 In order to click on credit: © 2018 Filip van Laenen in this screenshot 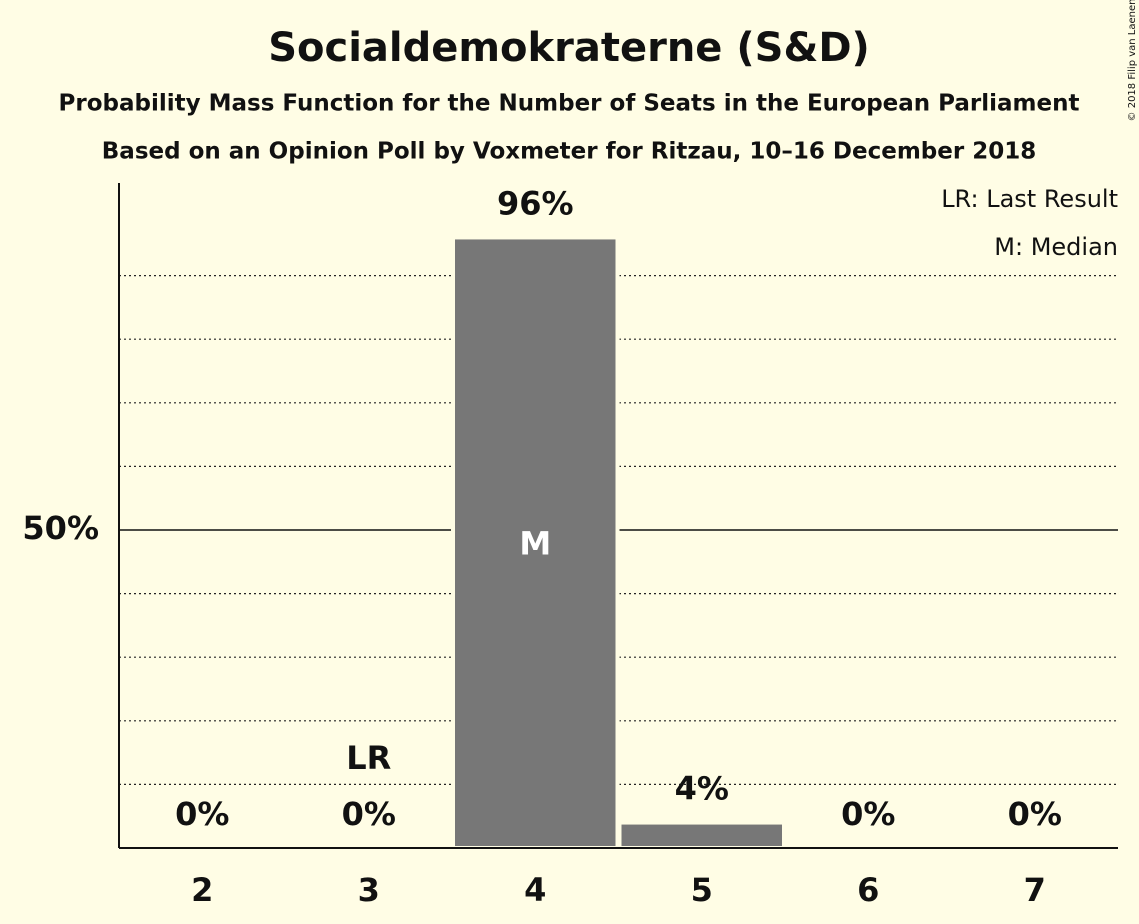, I will do `click(1132, 60)`.